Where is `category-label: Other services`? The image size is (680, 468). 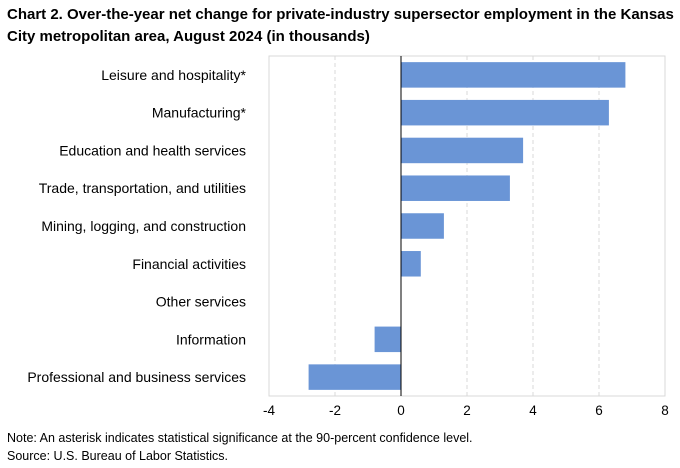
category-label: Other services is located at coordinates (201, 302).